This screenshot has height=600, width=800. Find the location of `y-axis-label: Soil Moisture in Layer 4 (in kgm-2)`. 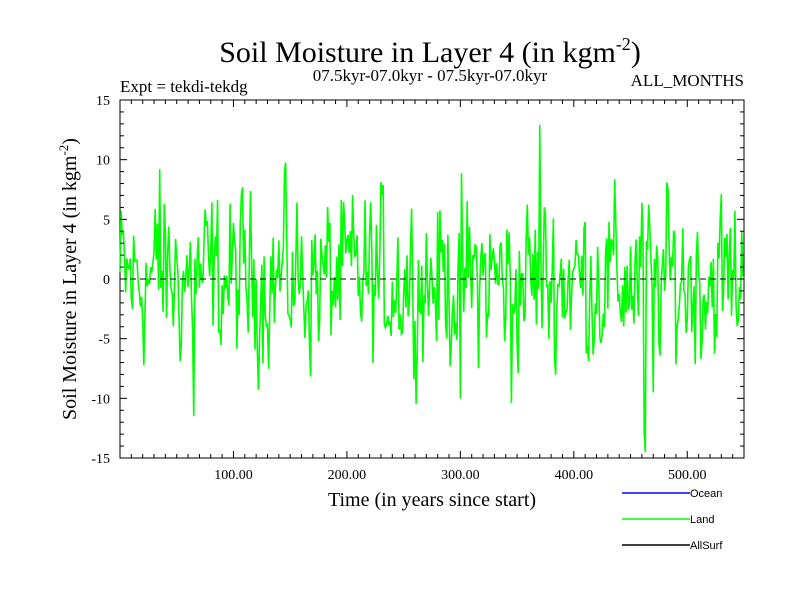

y-axis-label: Soil Moisture in Layer 4 (in kgm-2) is located at coordinates (68, 279).